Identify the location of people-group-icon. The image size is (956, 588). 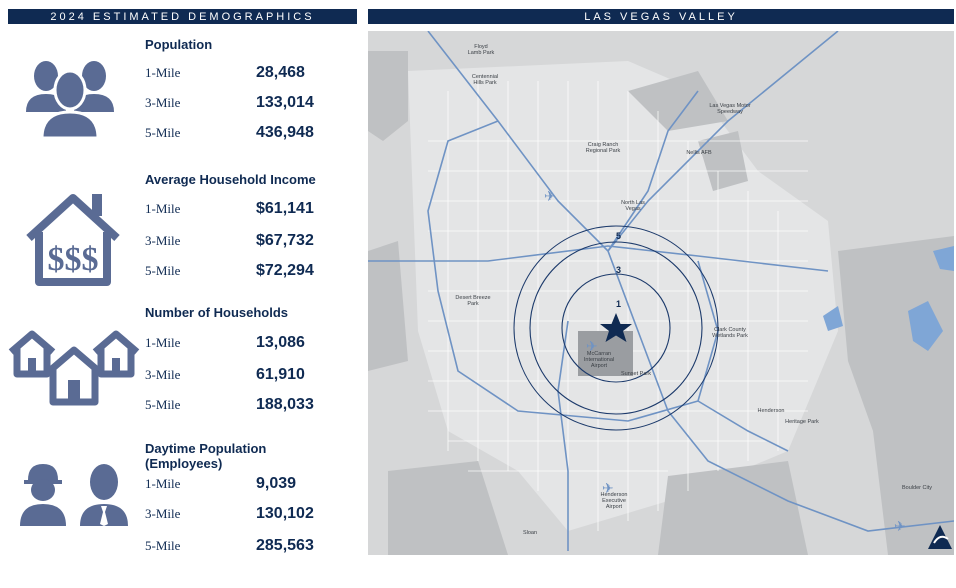
(70, 99).